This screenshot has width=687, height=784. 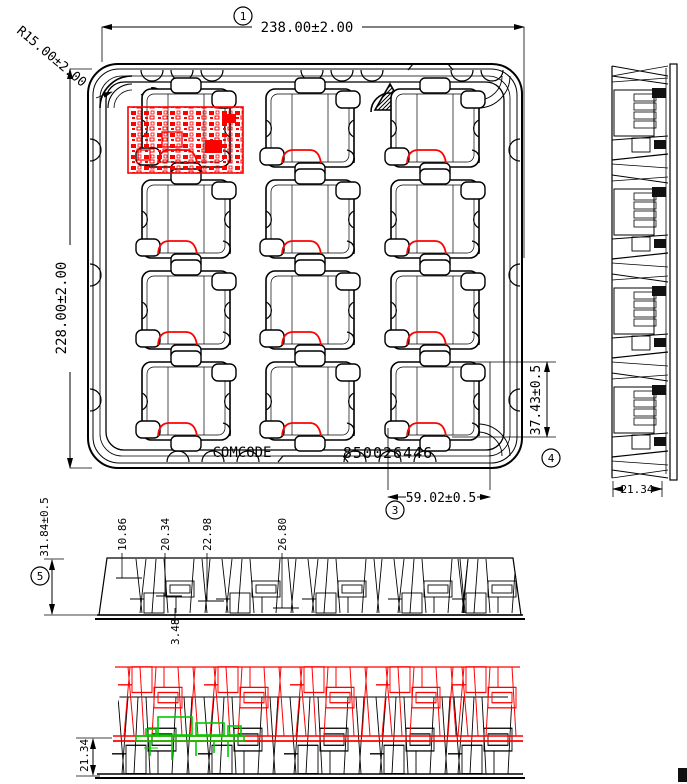 What do you see at coordinates (73, 268) in the screenshot?
I see `dim-overall-height: 228.00±2.00` at bounding box center [73, 268].